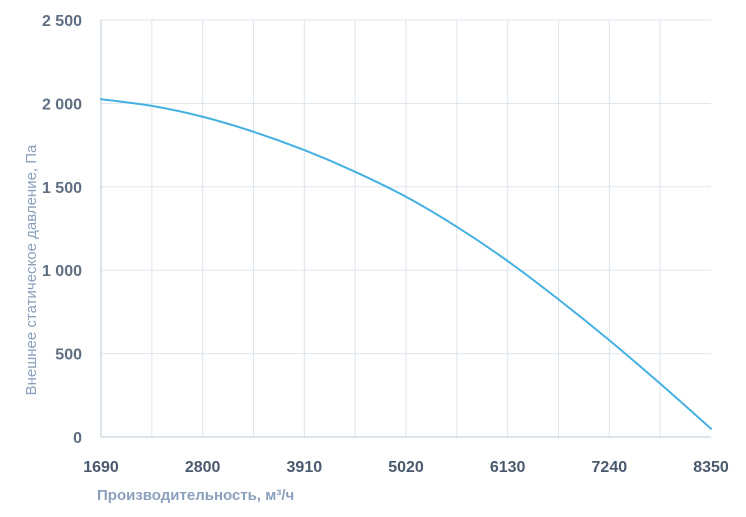 This screenshot has width=746, height=517. Describe the element at coordinates (77, 438) in the screenshot. I see `y-tick-label: 0` at that location.